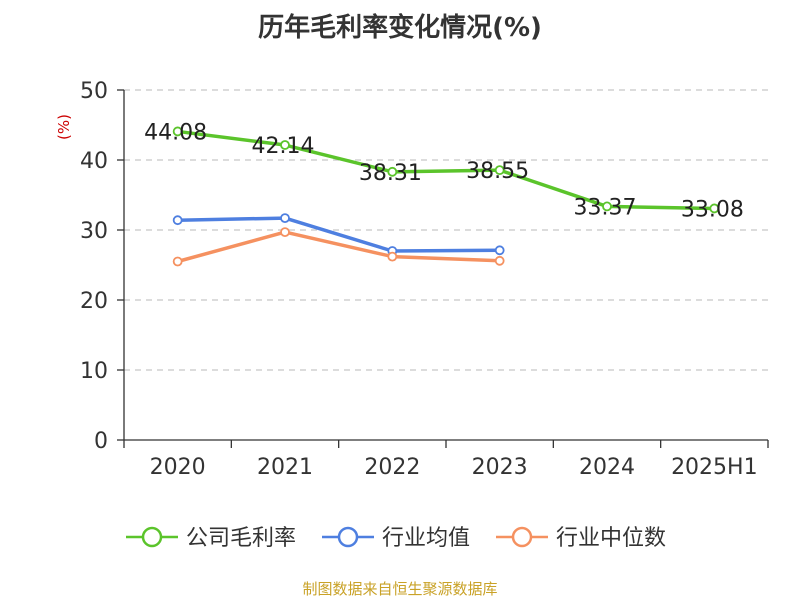 This screenshot has width=800, height=600. I want to click on y-tick-label: 20, so click(94, 301).